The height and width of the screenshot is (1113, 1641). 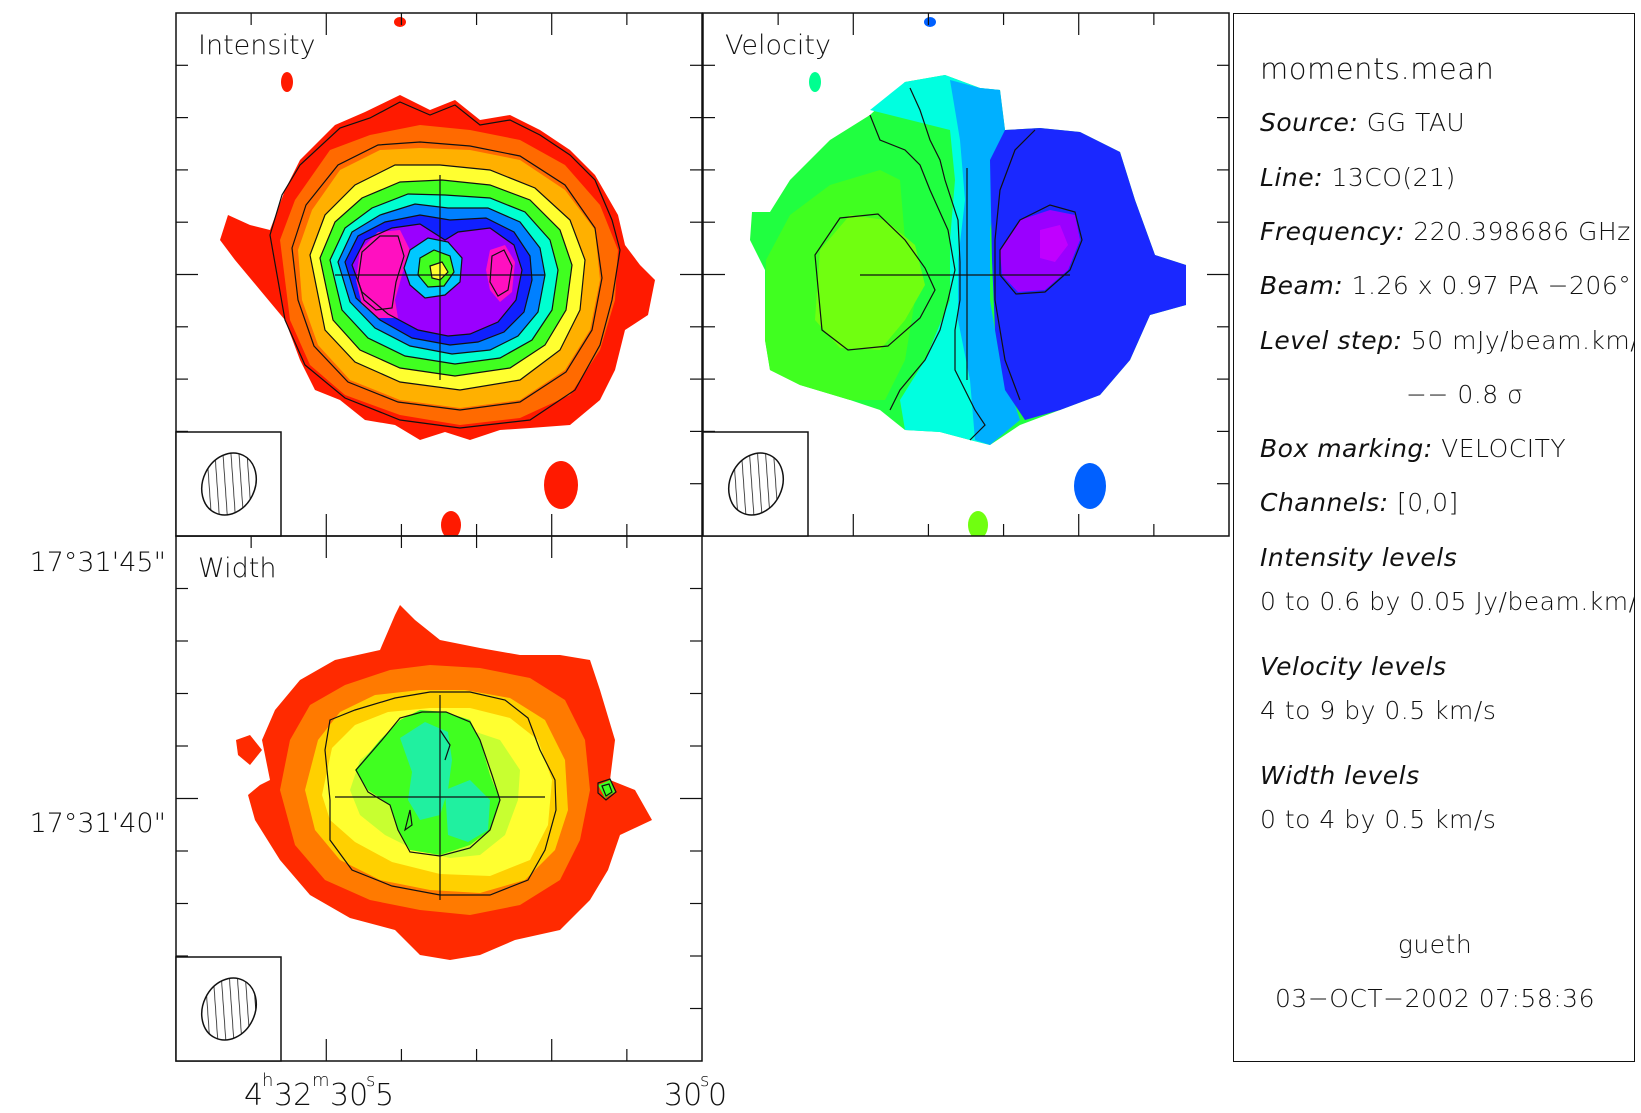 What do you see at coordinates (1292, 177) in the screenshot?
I see `line-label: Line:` at bounding box center [1292, 177].